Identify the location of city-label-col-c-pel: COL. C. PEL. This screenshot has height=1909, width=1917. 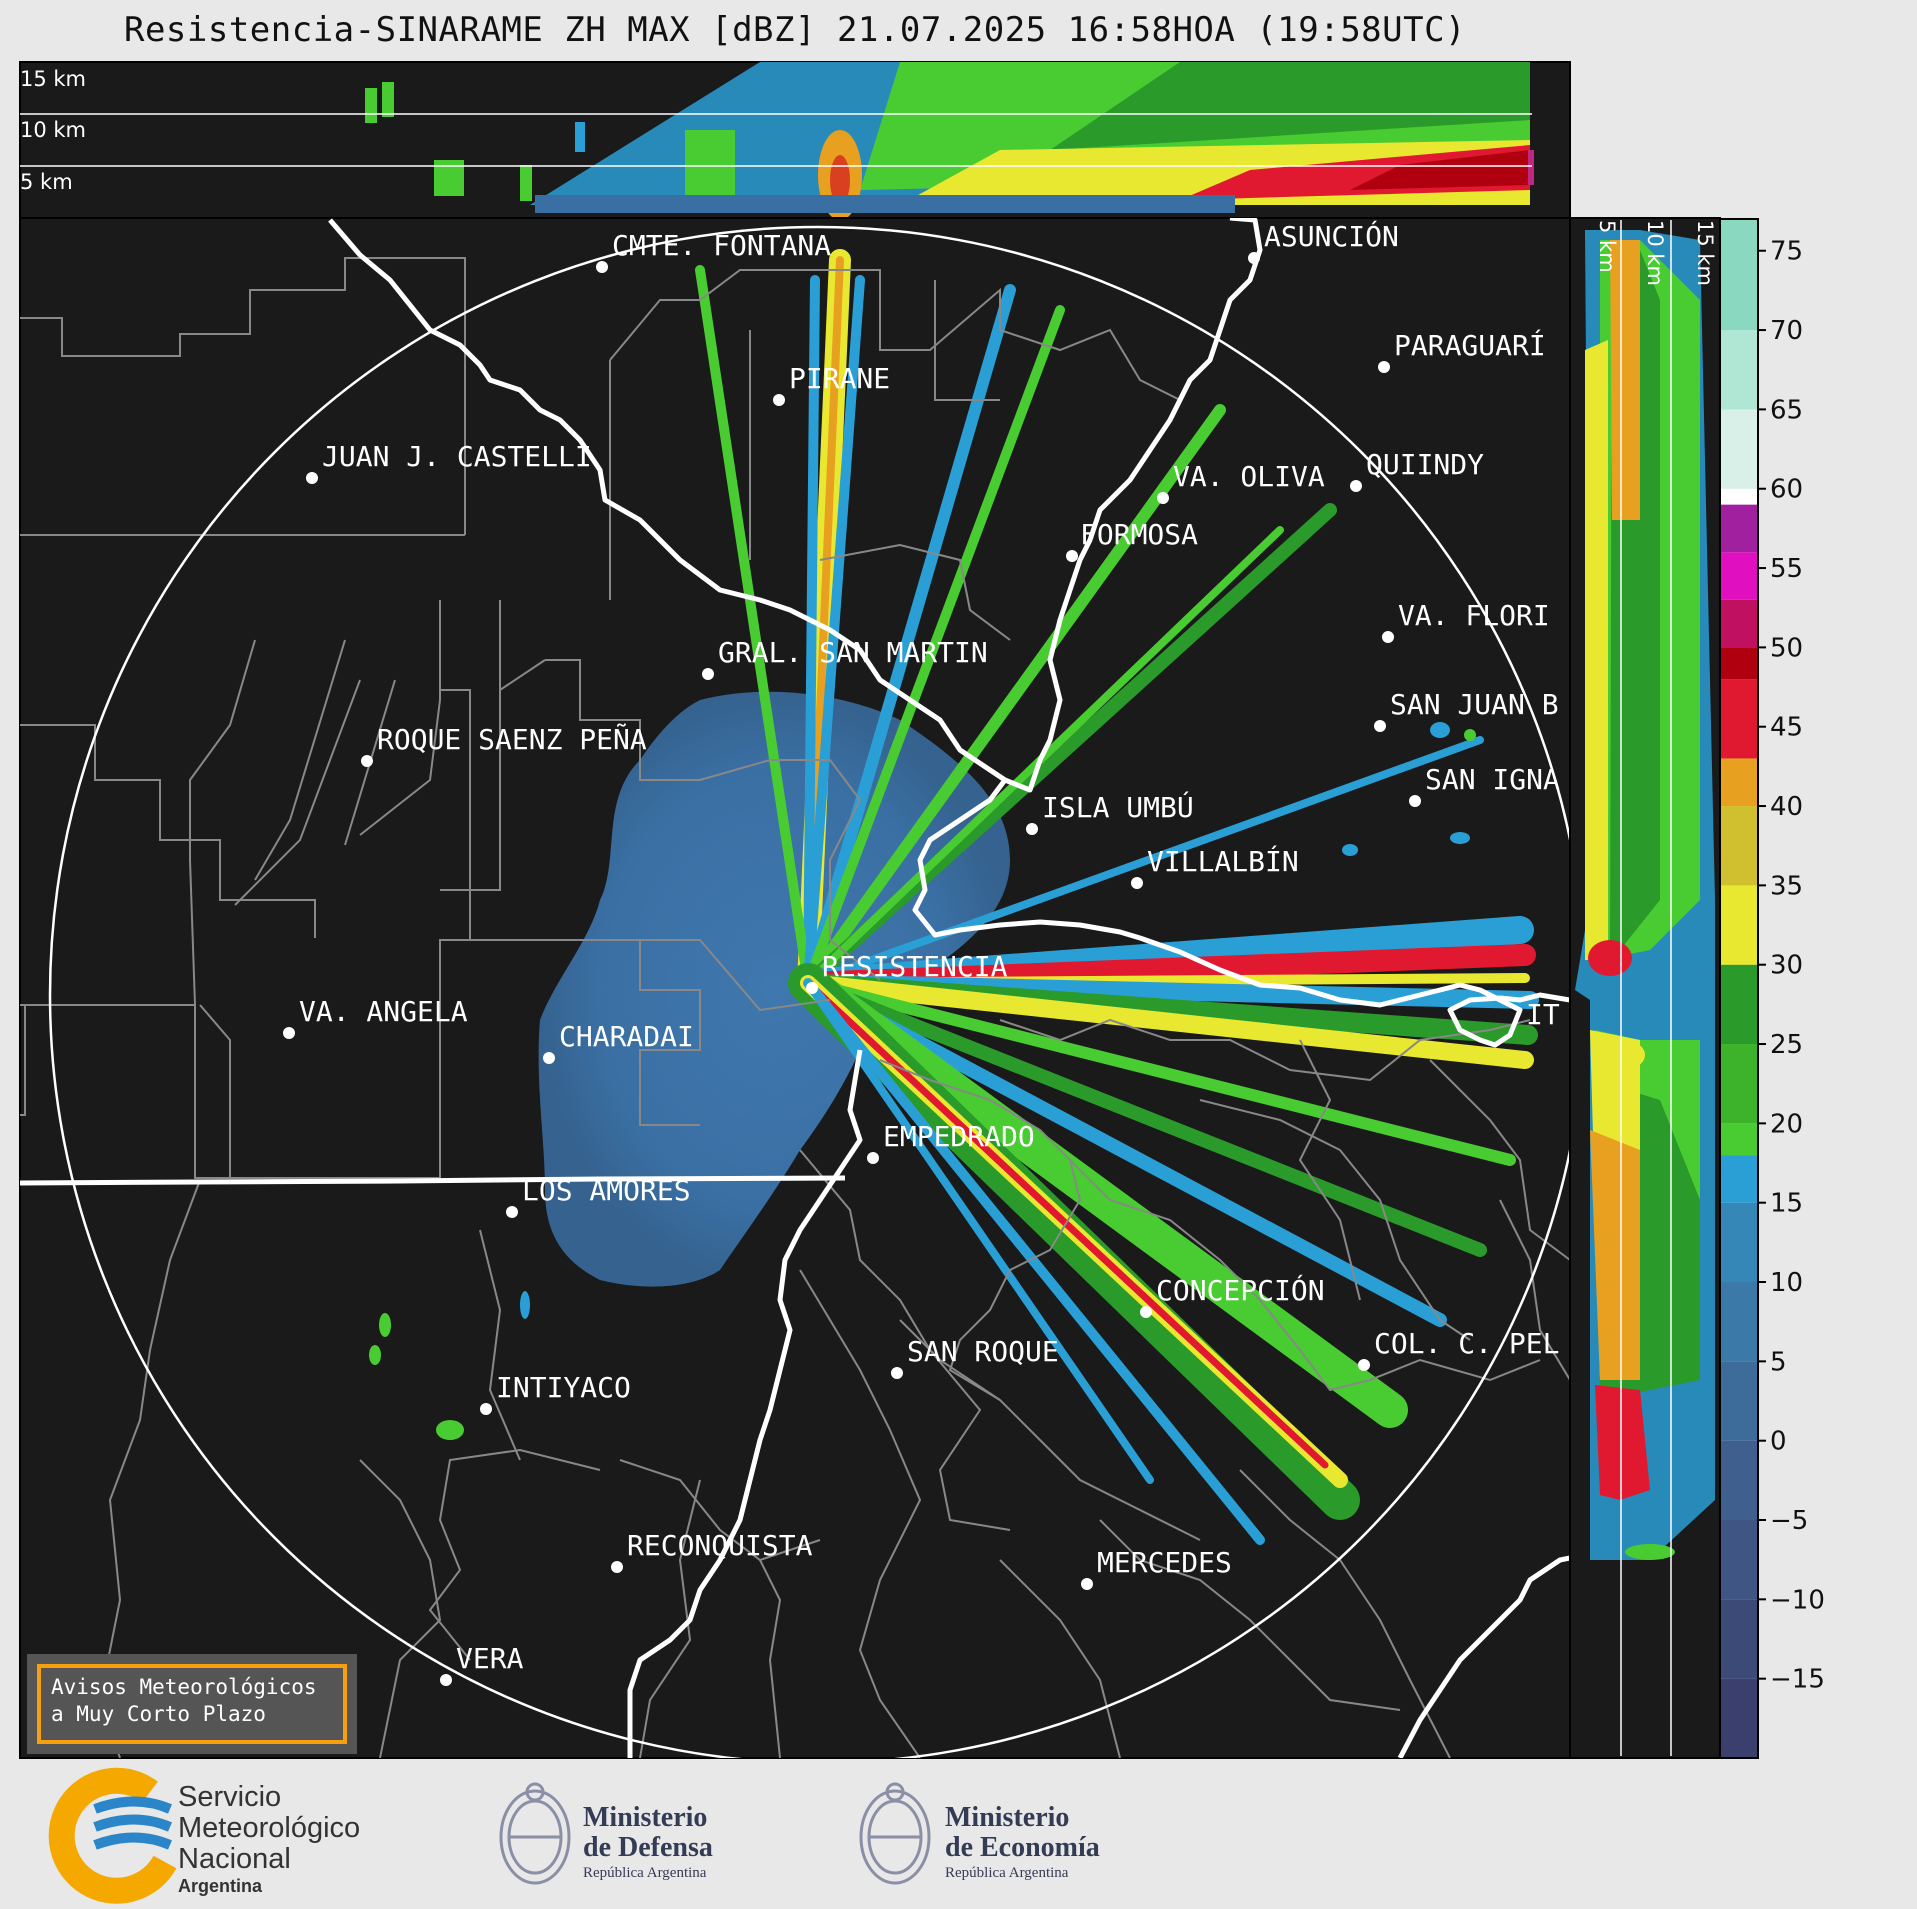
(1466, 1343).